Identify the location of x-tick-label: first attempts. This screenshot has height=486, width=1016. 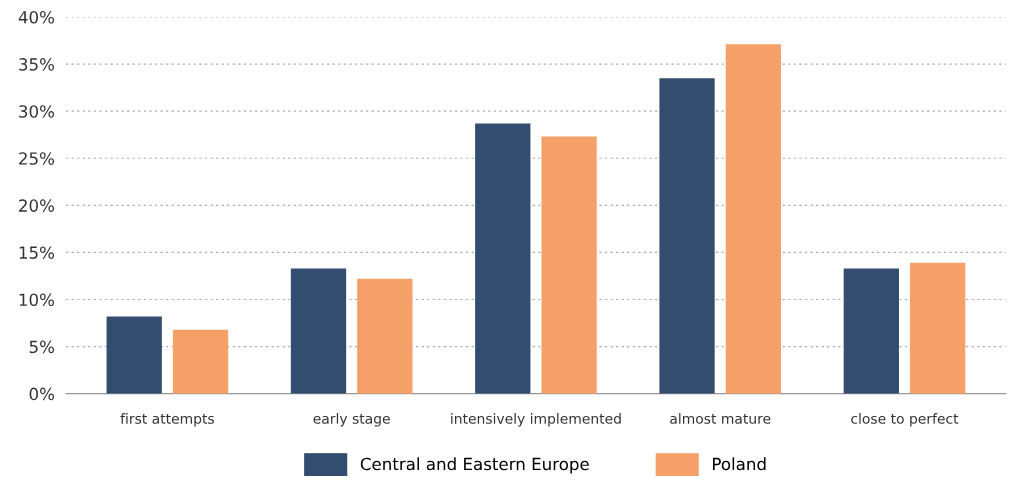
(167, 420).